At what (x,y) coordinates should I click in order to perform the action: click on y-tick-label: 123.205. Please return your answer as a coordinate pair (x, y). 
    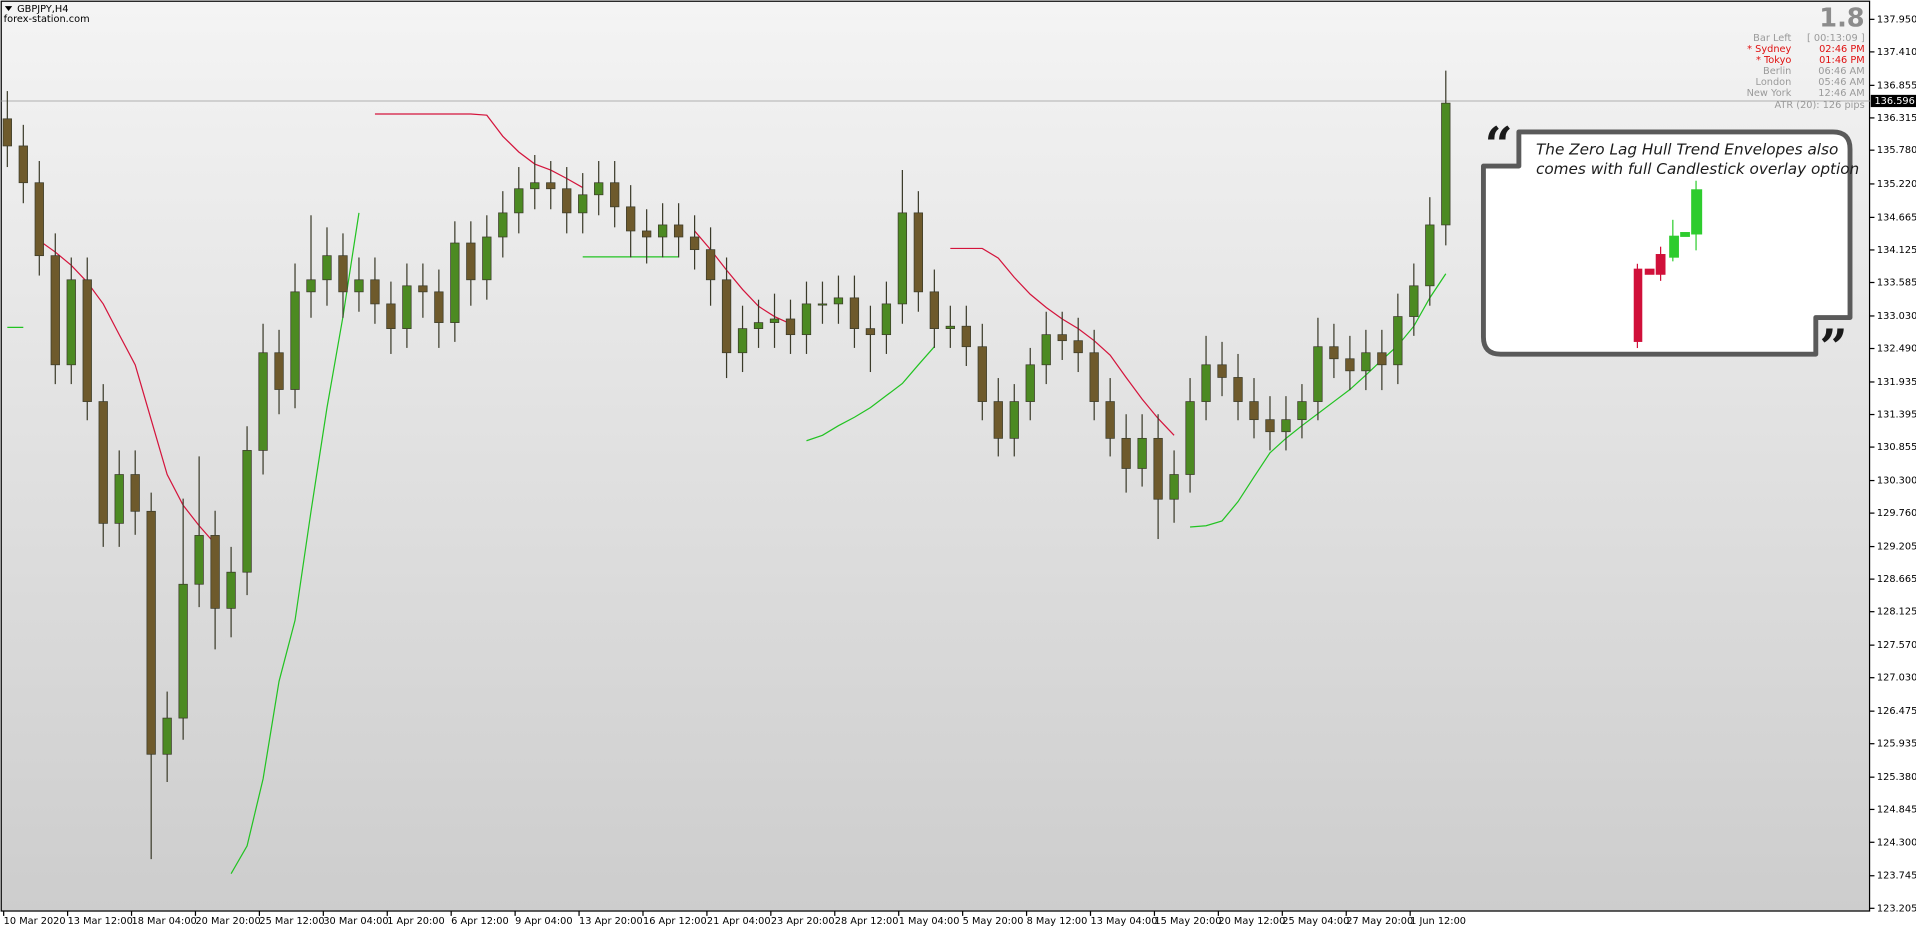
    Looking at the image, I should click on (1896, 908).